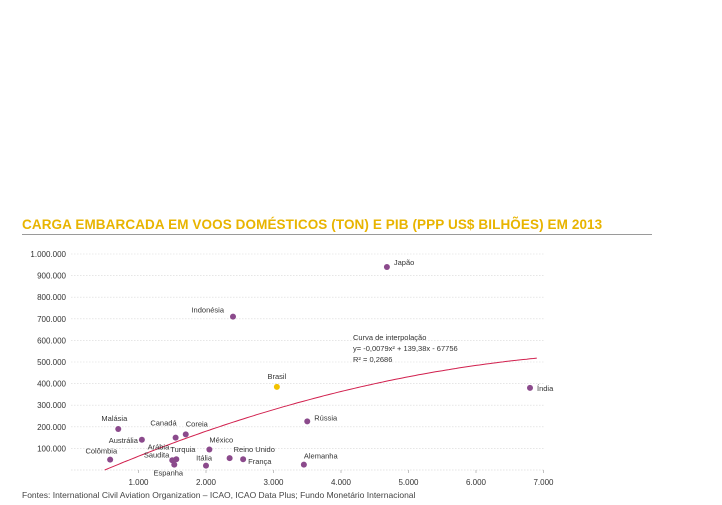 Image resolution: width=722 pixels, height=505 pixels. Describe the element at coordinates (168, 473) in the screenshot. I see `point-label: Espanha` at that location.